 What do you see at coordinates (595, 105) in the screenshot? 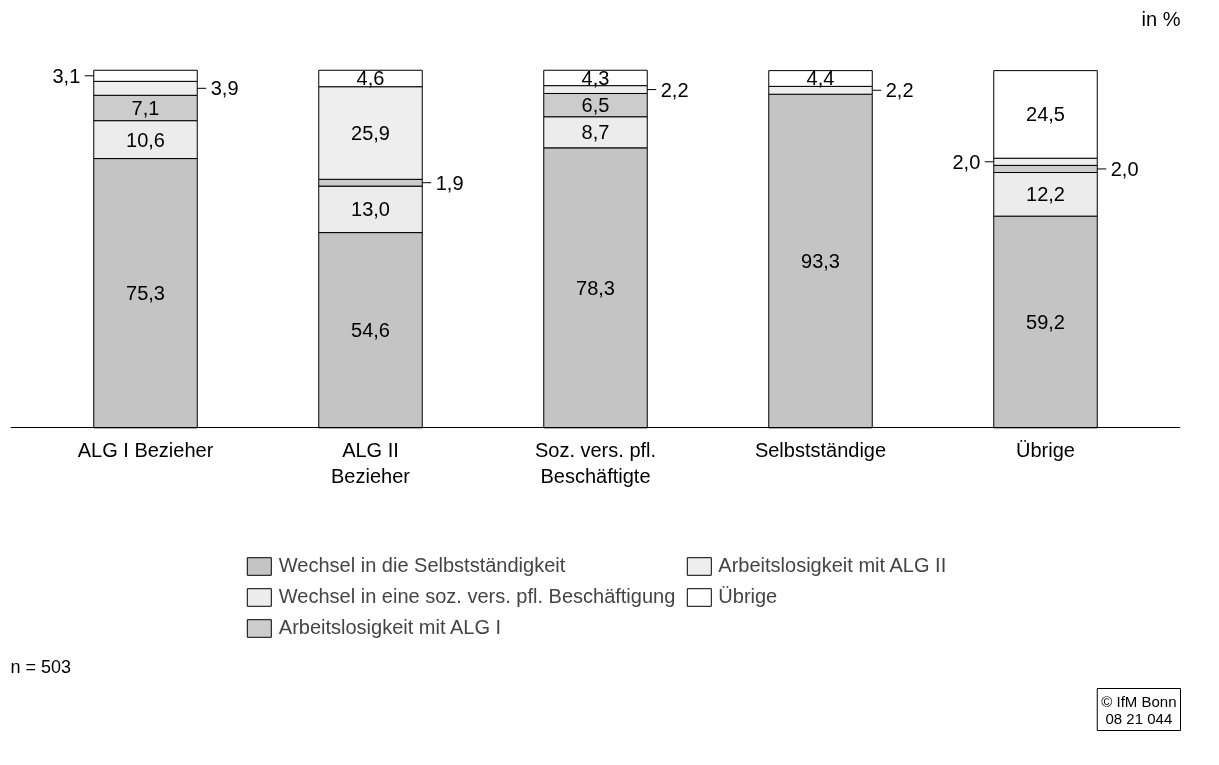
I see `data-label: 6,5` at bounding box center [595, 105].